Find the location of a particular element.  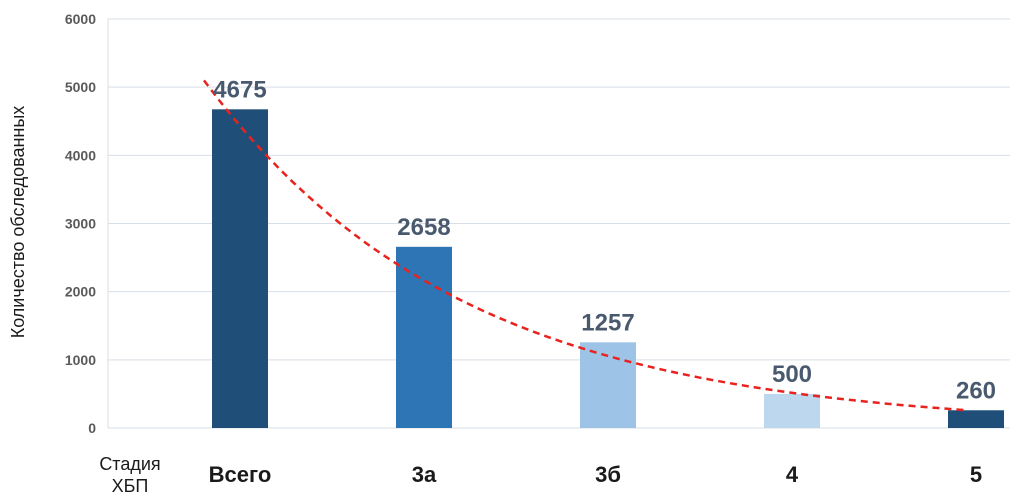

x-axis-title-line-1: Стадия is located at coordinates (129, 464).